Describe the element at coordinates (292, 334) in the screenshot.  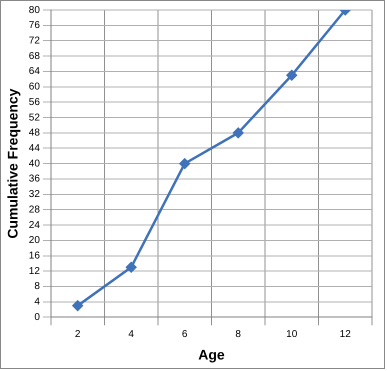
I see `x-tick-label: 10` at that location.